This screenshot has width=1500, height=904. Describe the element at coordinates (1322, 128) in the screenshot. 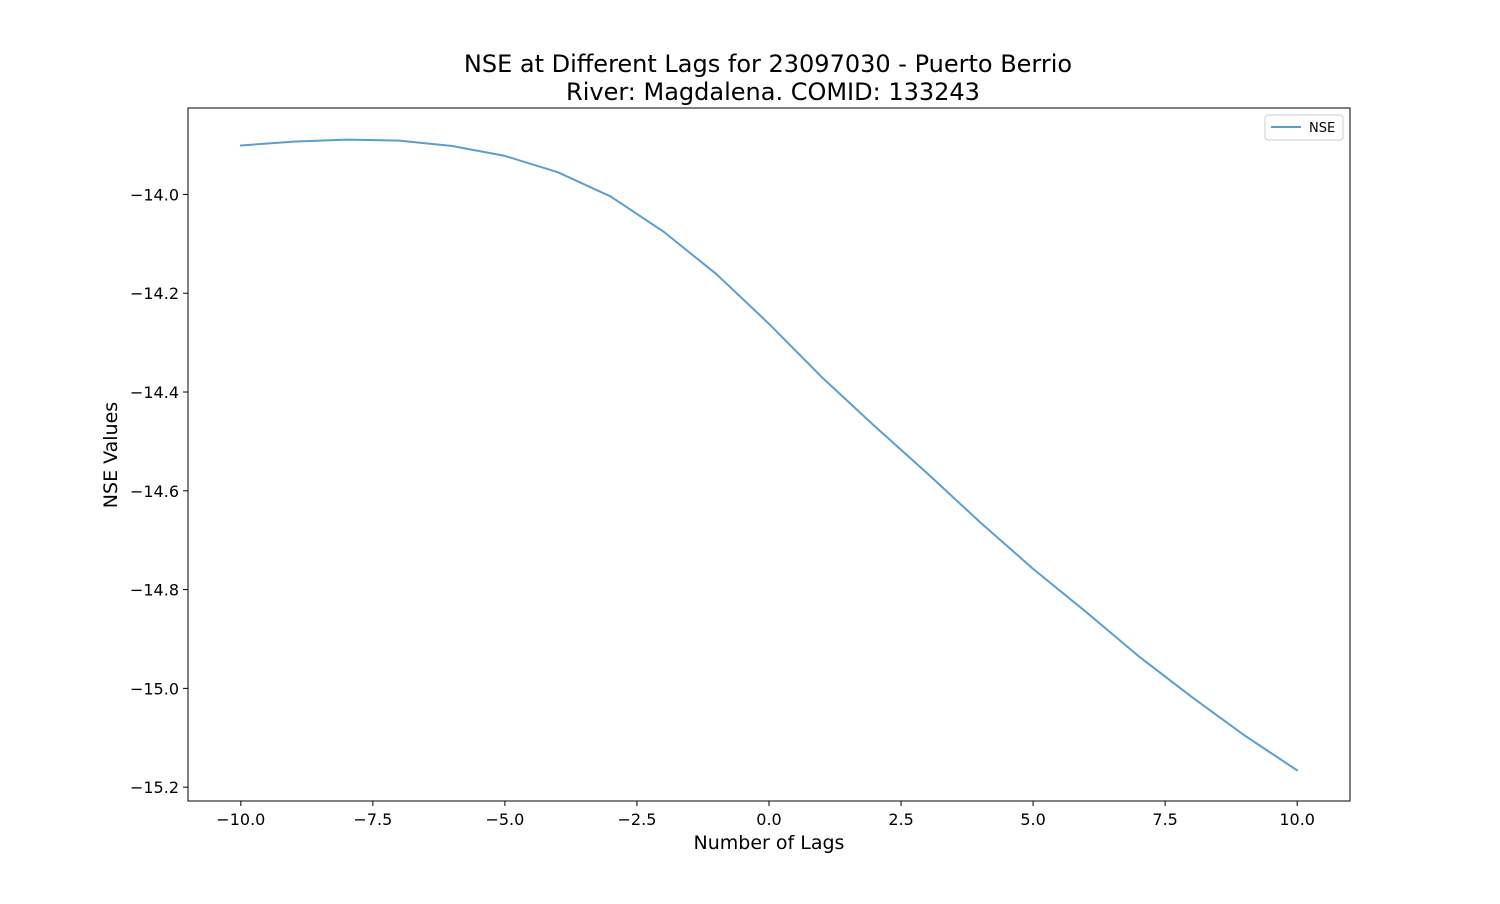

I see `legend-entry: NSE` at that location.